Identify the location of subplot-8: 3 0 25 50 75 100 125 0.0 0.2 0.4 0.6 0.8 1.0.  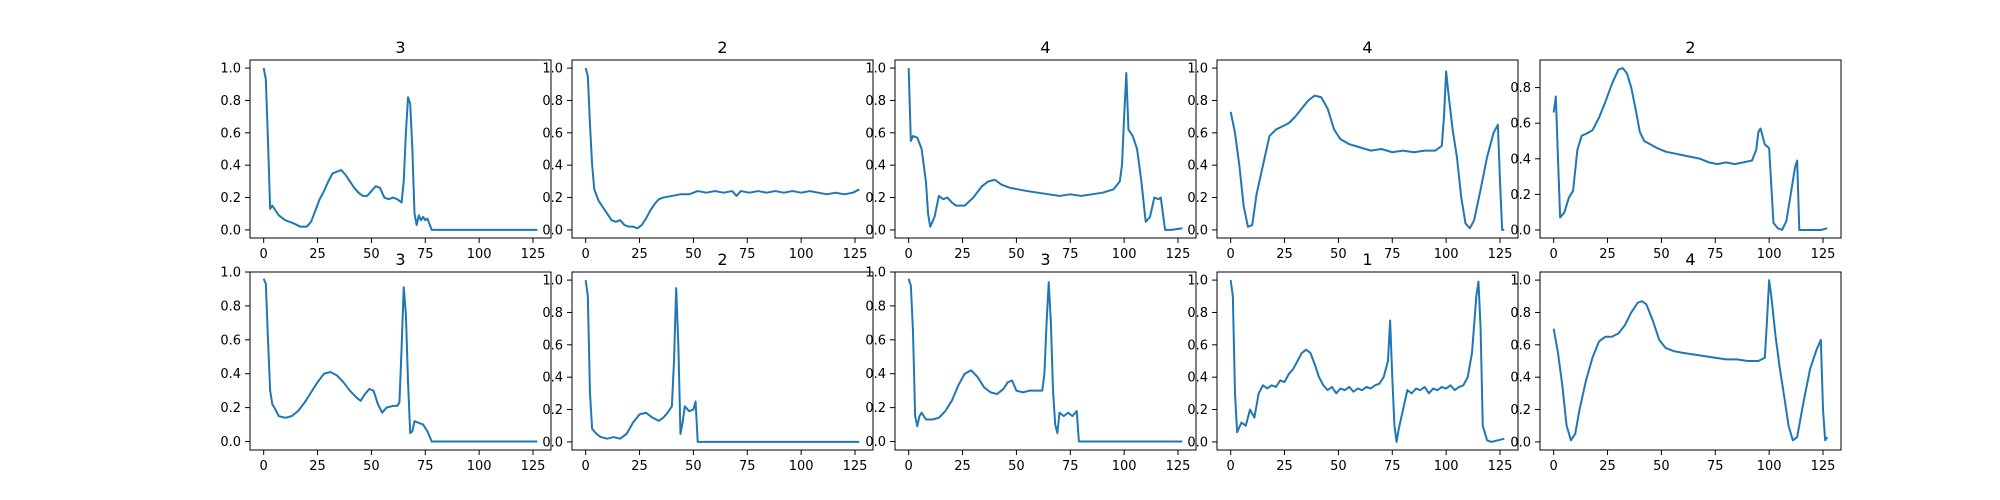
(1031, 362).